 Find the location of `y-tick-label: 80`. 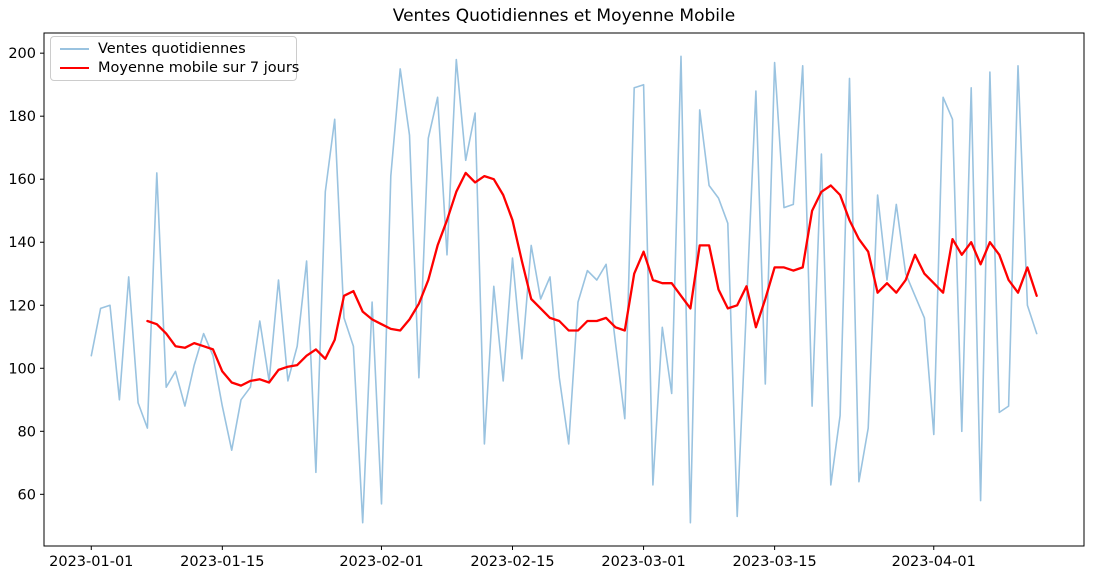

y-tick-label: 80 is located at coordinates (27, 432).